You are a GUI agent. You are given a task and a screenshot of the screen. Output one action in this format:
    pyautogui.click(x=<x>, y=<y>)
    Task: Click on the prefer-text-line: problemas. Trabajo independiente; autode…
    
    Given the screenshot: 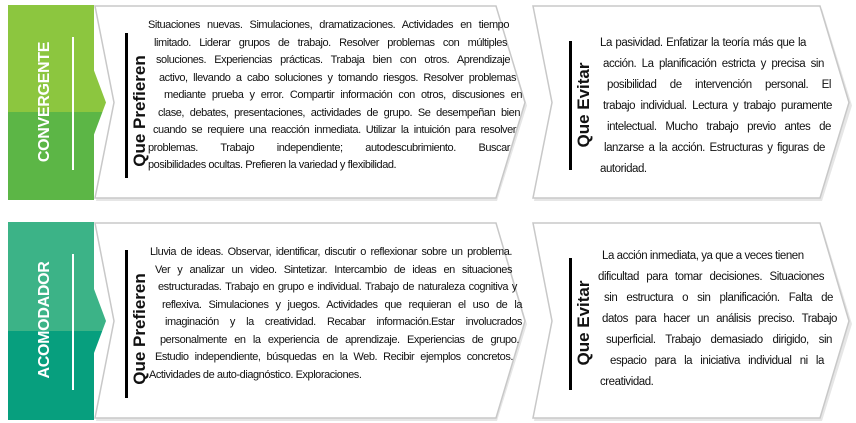 What is the action you would take?
    pyautogui.click(x=329, y=147)
    